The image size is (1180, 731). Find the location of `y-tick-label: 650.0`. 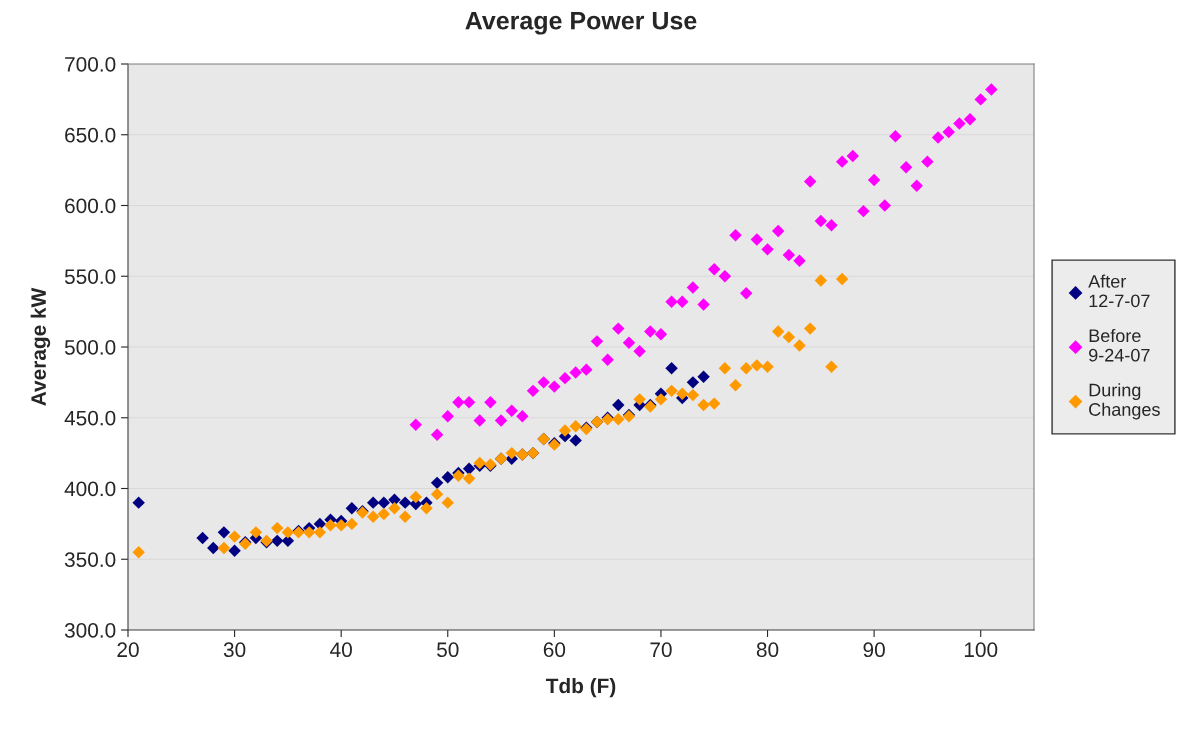

y-tick-label: 650.0 is located at coordinates (90, 135).